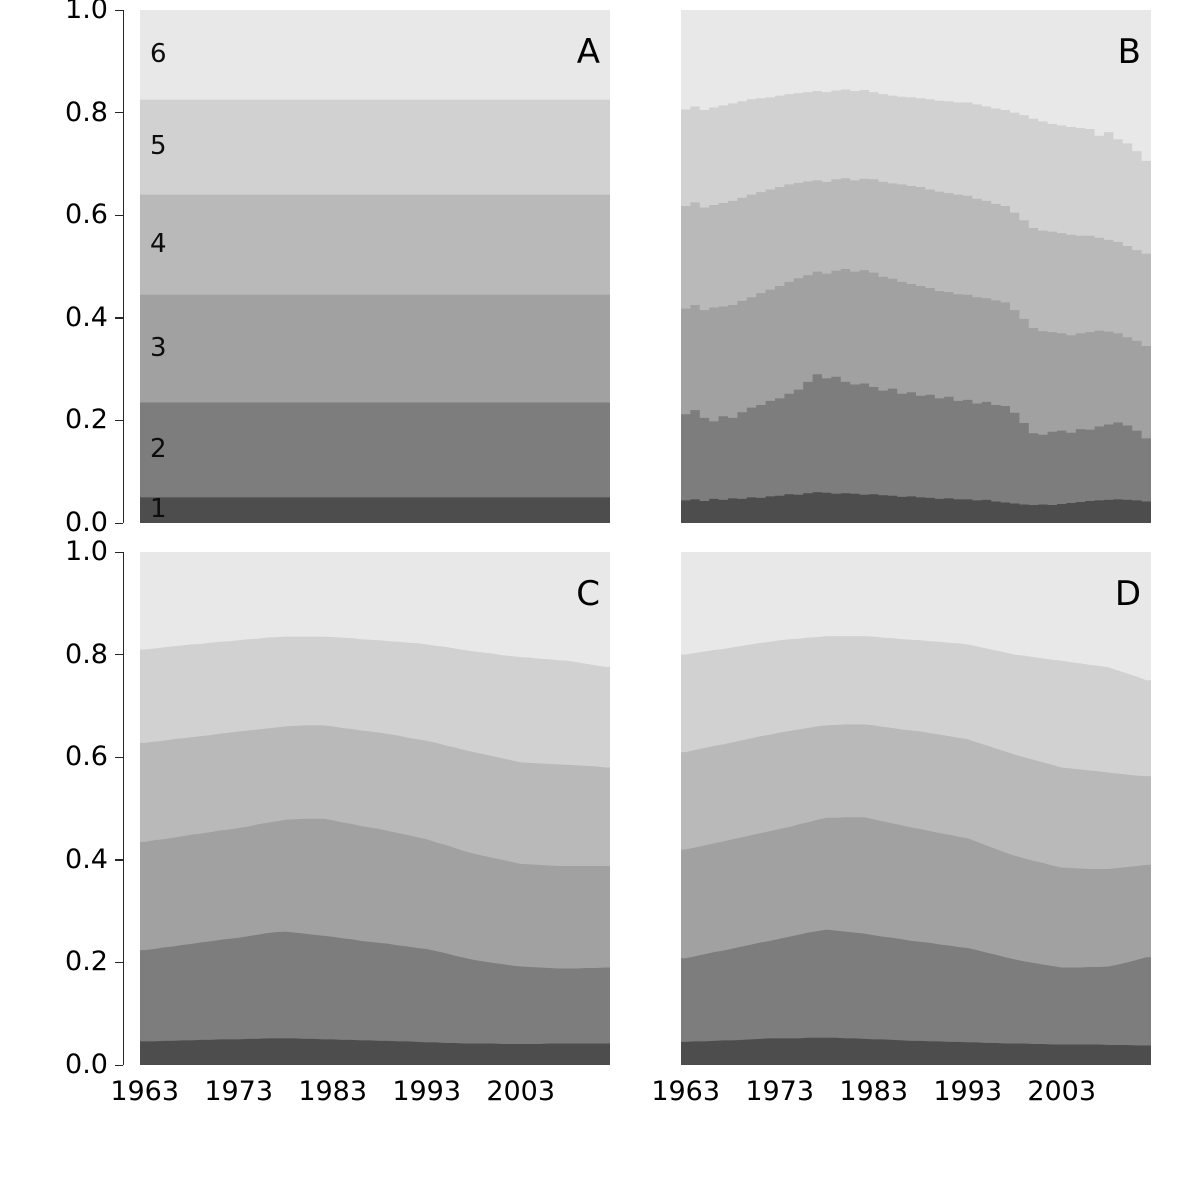  I want to click on panel-a-band-2-area, so click(375, 462).